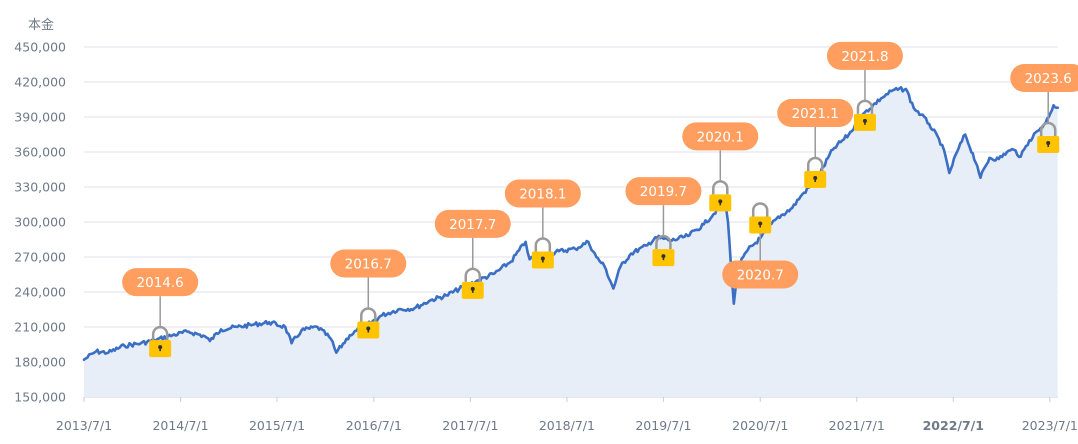 The width and height of the screenshot is (1078, 444). What do you see at coordinates (368, 294) in the screenshot?
I see `annotation-2016-7: 2016.7` at bounding box center [368, 294].